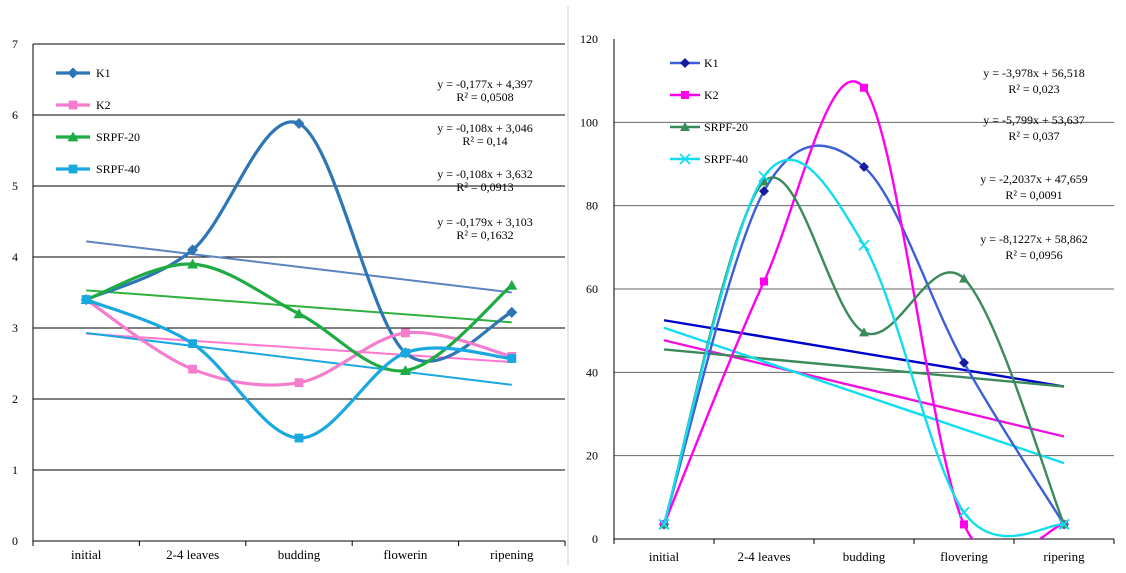 The height and width of the screenshot is (573, 1126). Describe the element at coordinates (484, 235) in the screenshot. I see `r-squared-text: R² = 0,1632` at that location.